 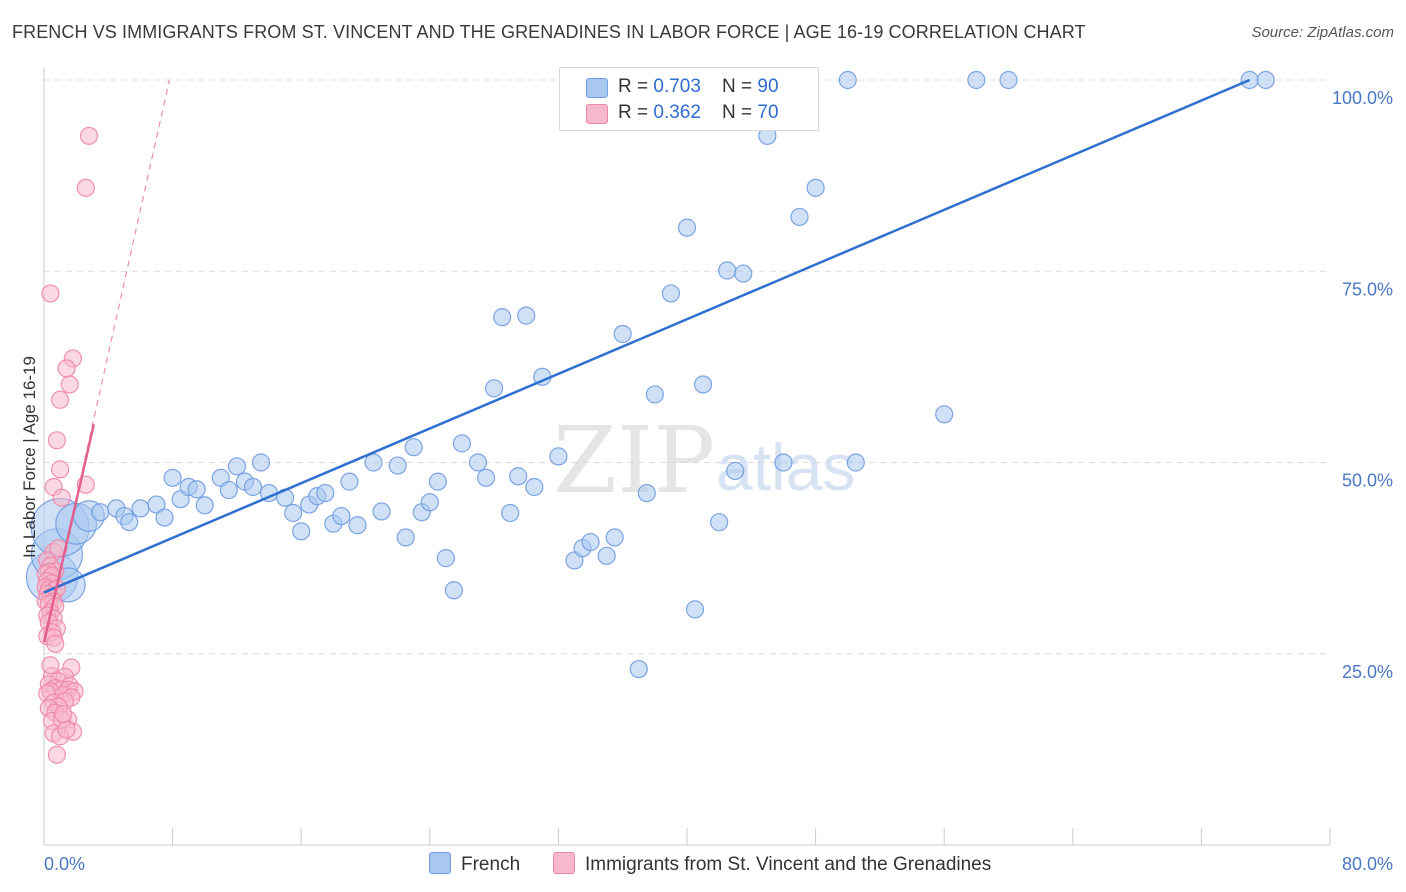 What do you see at coordinates (1367, 672) in the screenshot?
I see `y-tick-label: 25.0%` at bounding box center [1367, 672].